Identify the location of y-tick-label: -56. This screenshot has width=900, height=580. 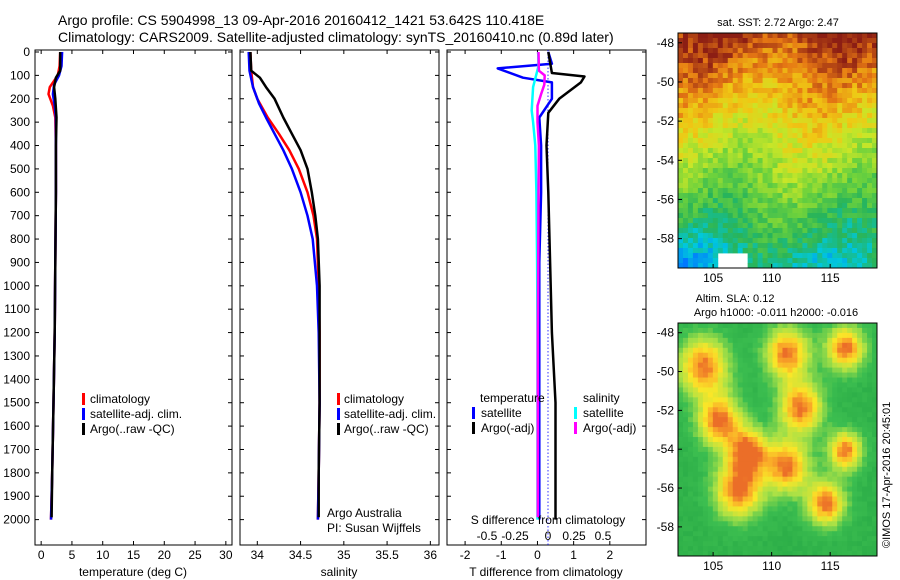
(666, 488).